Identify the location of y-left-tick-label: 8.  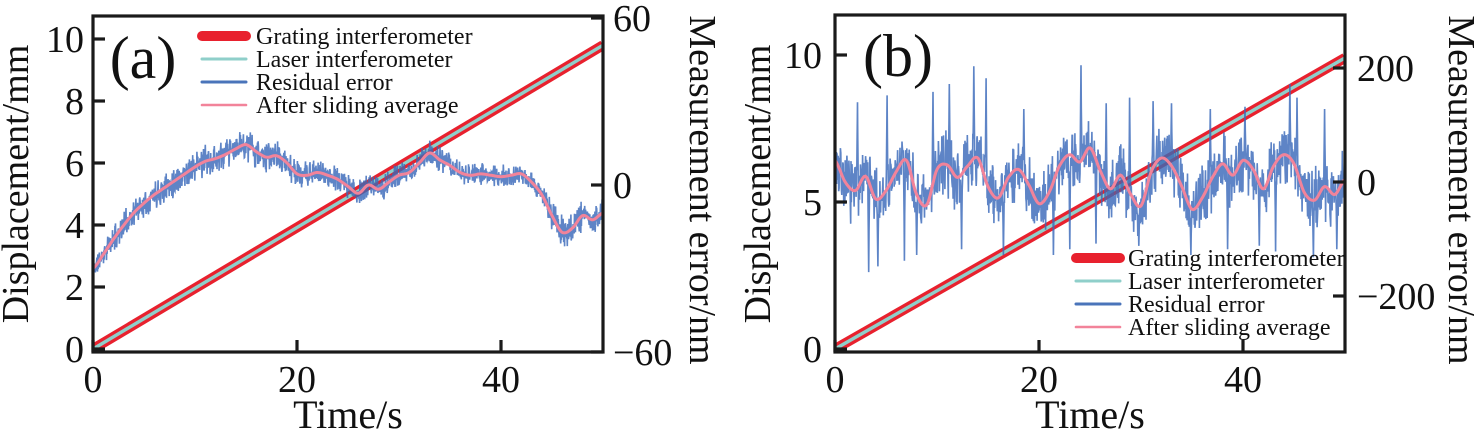
(74, 102).